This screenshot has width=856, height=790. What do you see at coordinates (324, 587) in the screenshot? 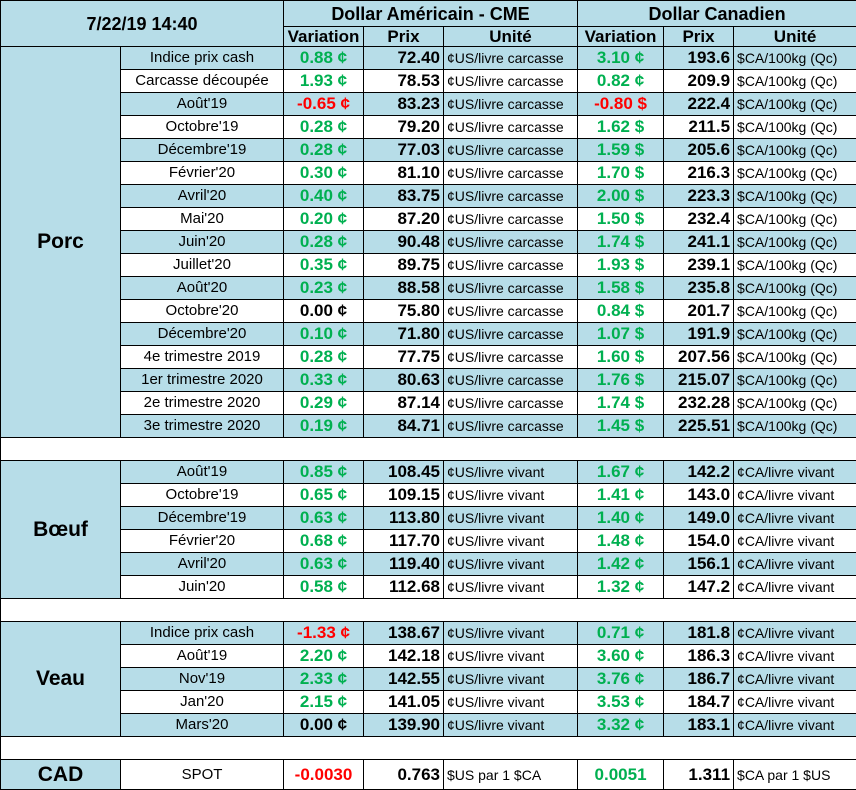
I see `us-variation: 0.58 ¢` at bounding box center [324, 587].